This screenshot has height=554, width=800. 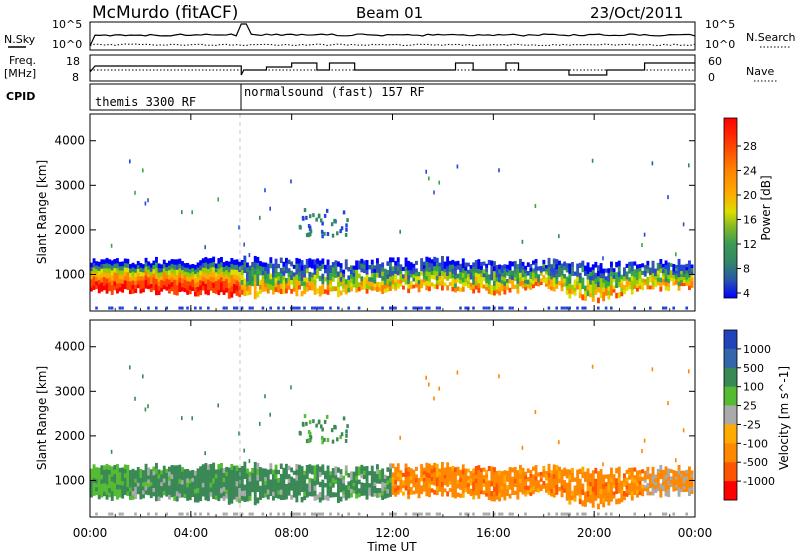 I want to click on power-patch, so click(x=322, y=231).